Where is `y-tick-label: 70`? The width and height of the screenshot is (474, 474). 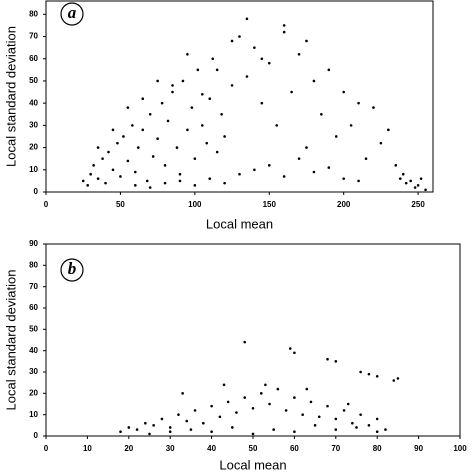 y-tick-label: 70 is located at coordinates (33, 286).